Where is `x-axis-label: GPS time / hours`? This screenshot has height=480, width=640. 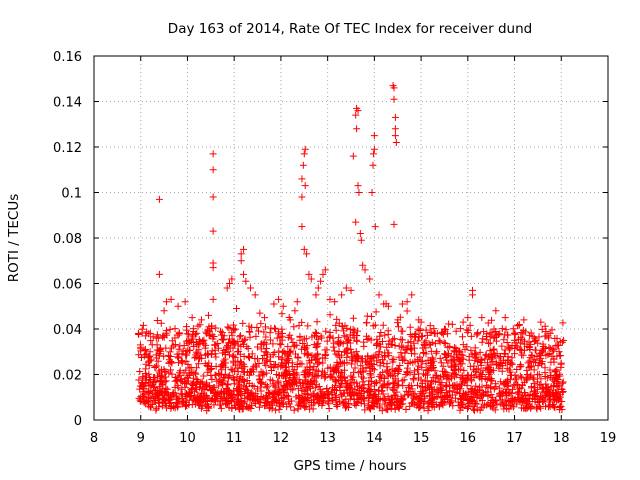
x-axis-label: GPS time / hours is located at coordinates (349, 466).